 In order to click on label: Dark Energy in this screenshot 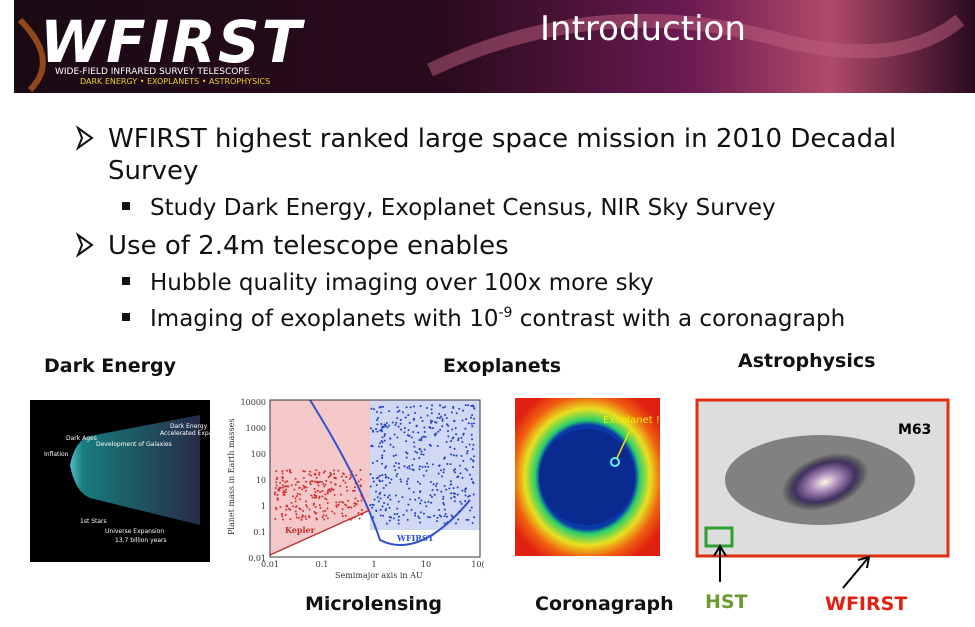, I will do `click(189, 426)`.